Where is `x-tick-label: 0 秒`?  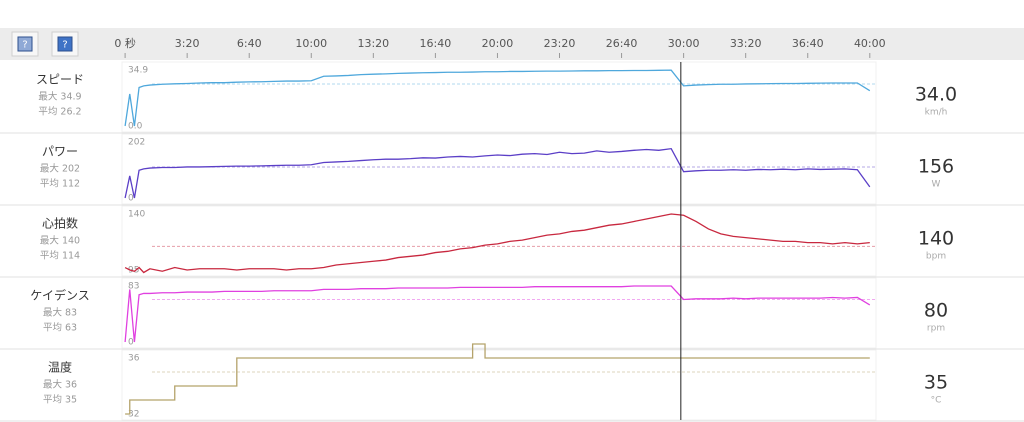
x-tick-label: 0 秒 is located at coordinates (125, 43).